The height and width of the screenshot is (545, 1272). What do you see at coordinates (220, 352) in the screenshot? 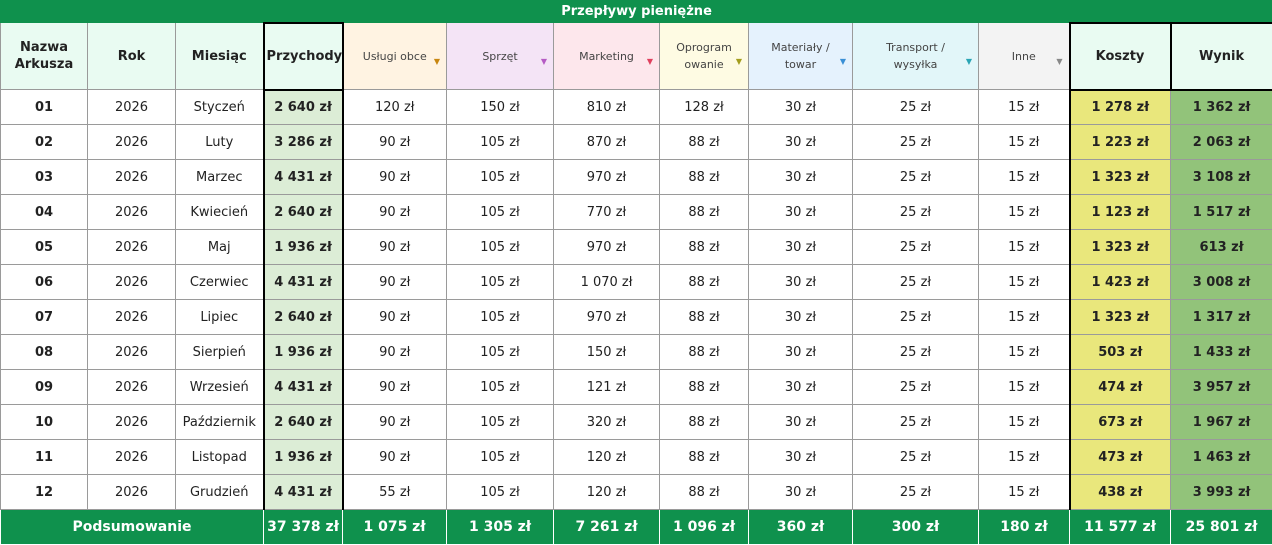
I see `cell-month: Sierpień` at bounding box center [220, 352].